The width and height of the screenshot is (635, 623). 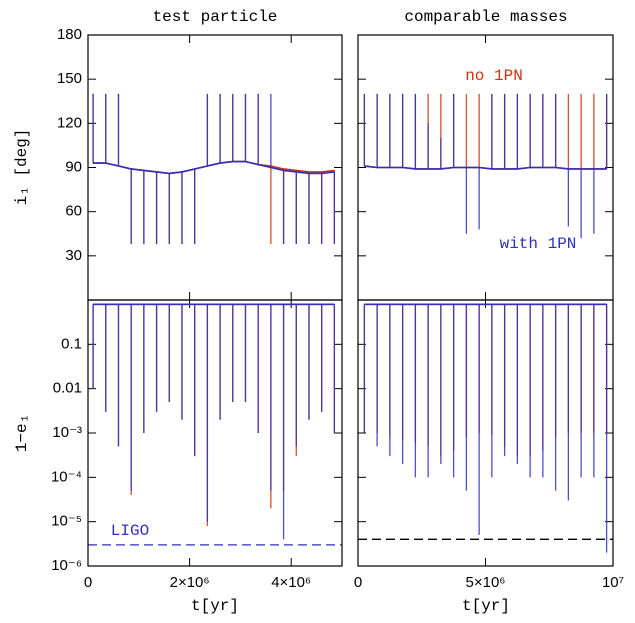 What do you see at coordinates (494, 76) in the screenshot?
I see `legend-entry: no 1PN` at bounding box center [494, 76].